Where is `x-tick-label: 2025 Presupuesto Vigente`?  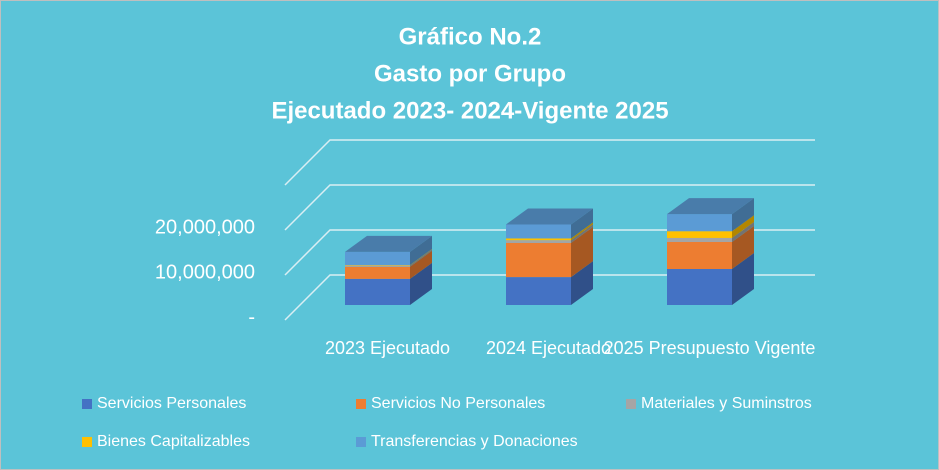
x-tick-label: 2025 Presupuesto Vigente is located at coordinates (710, 348).